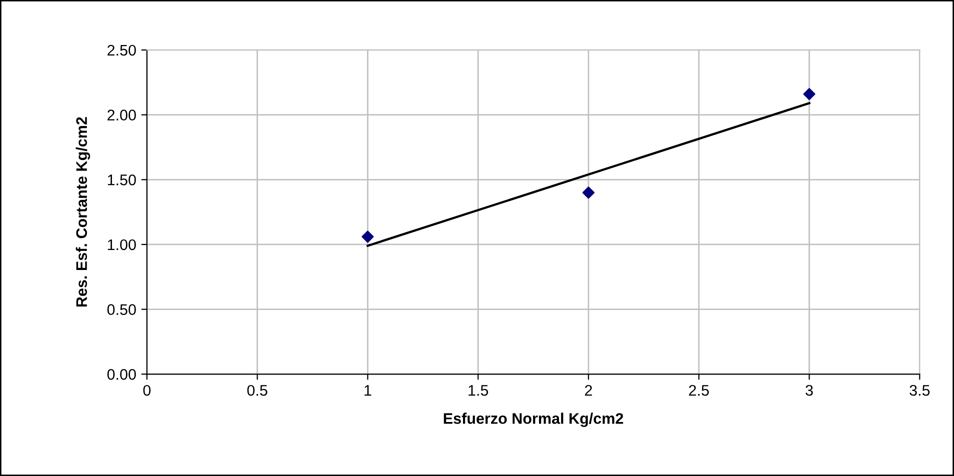 The width and height of the screenshot is (954, 476). I want to click on y-tick-label: 1.50, so click(122, 180).